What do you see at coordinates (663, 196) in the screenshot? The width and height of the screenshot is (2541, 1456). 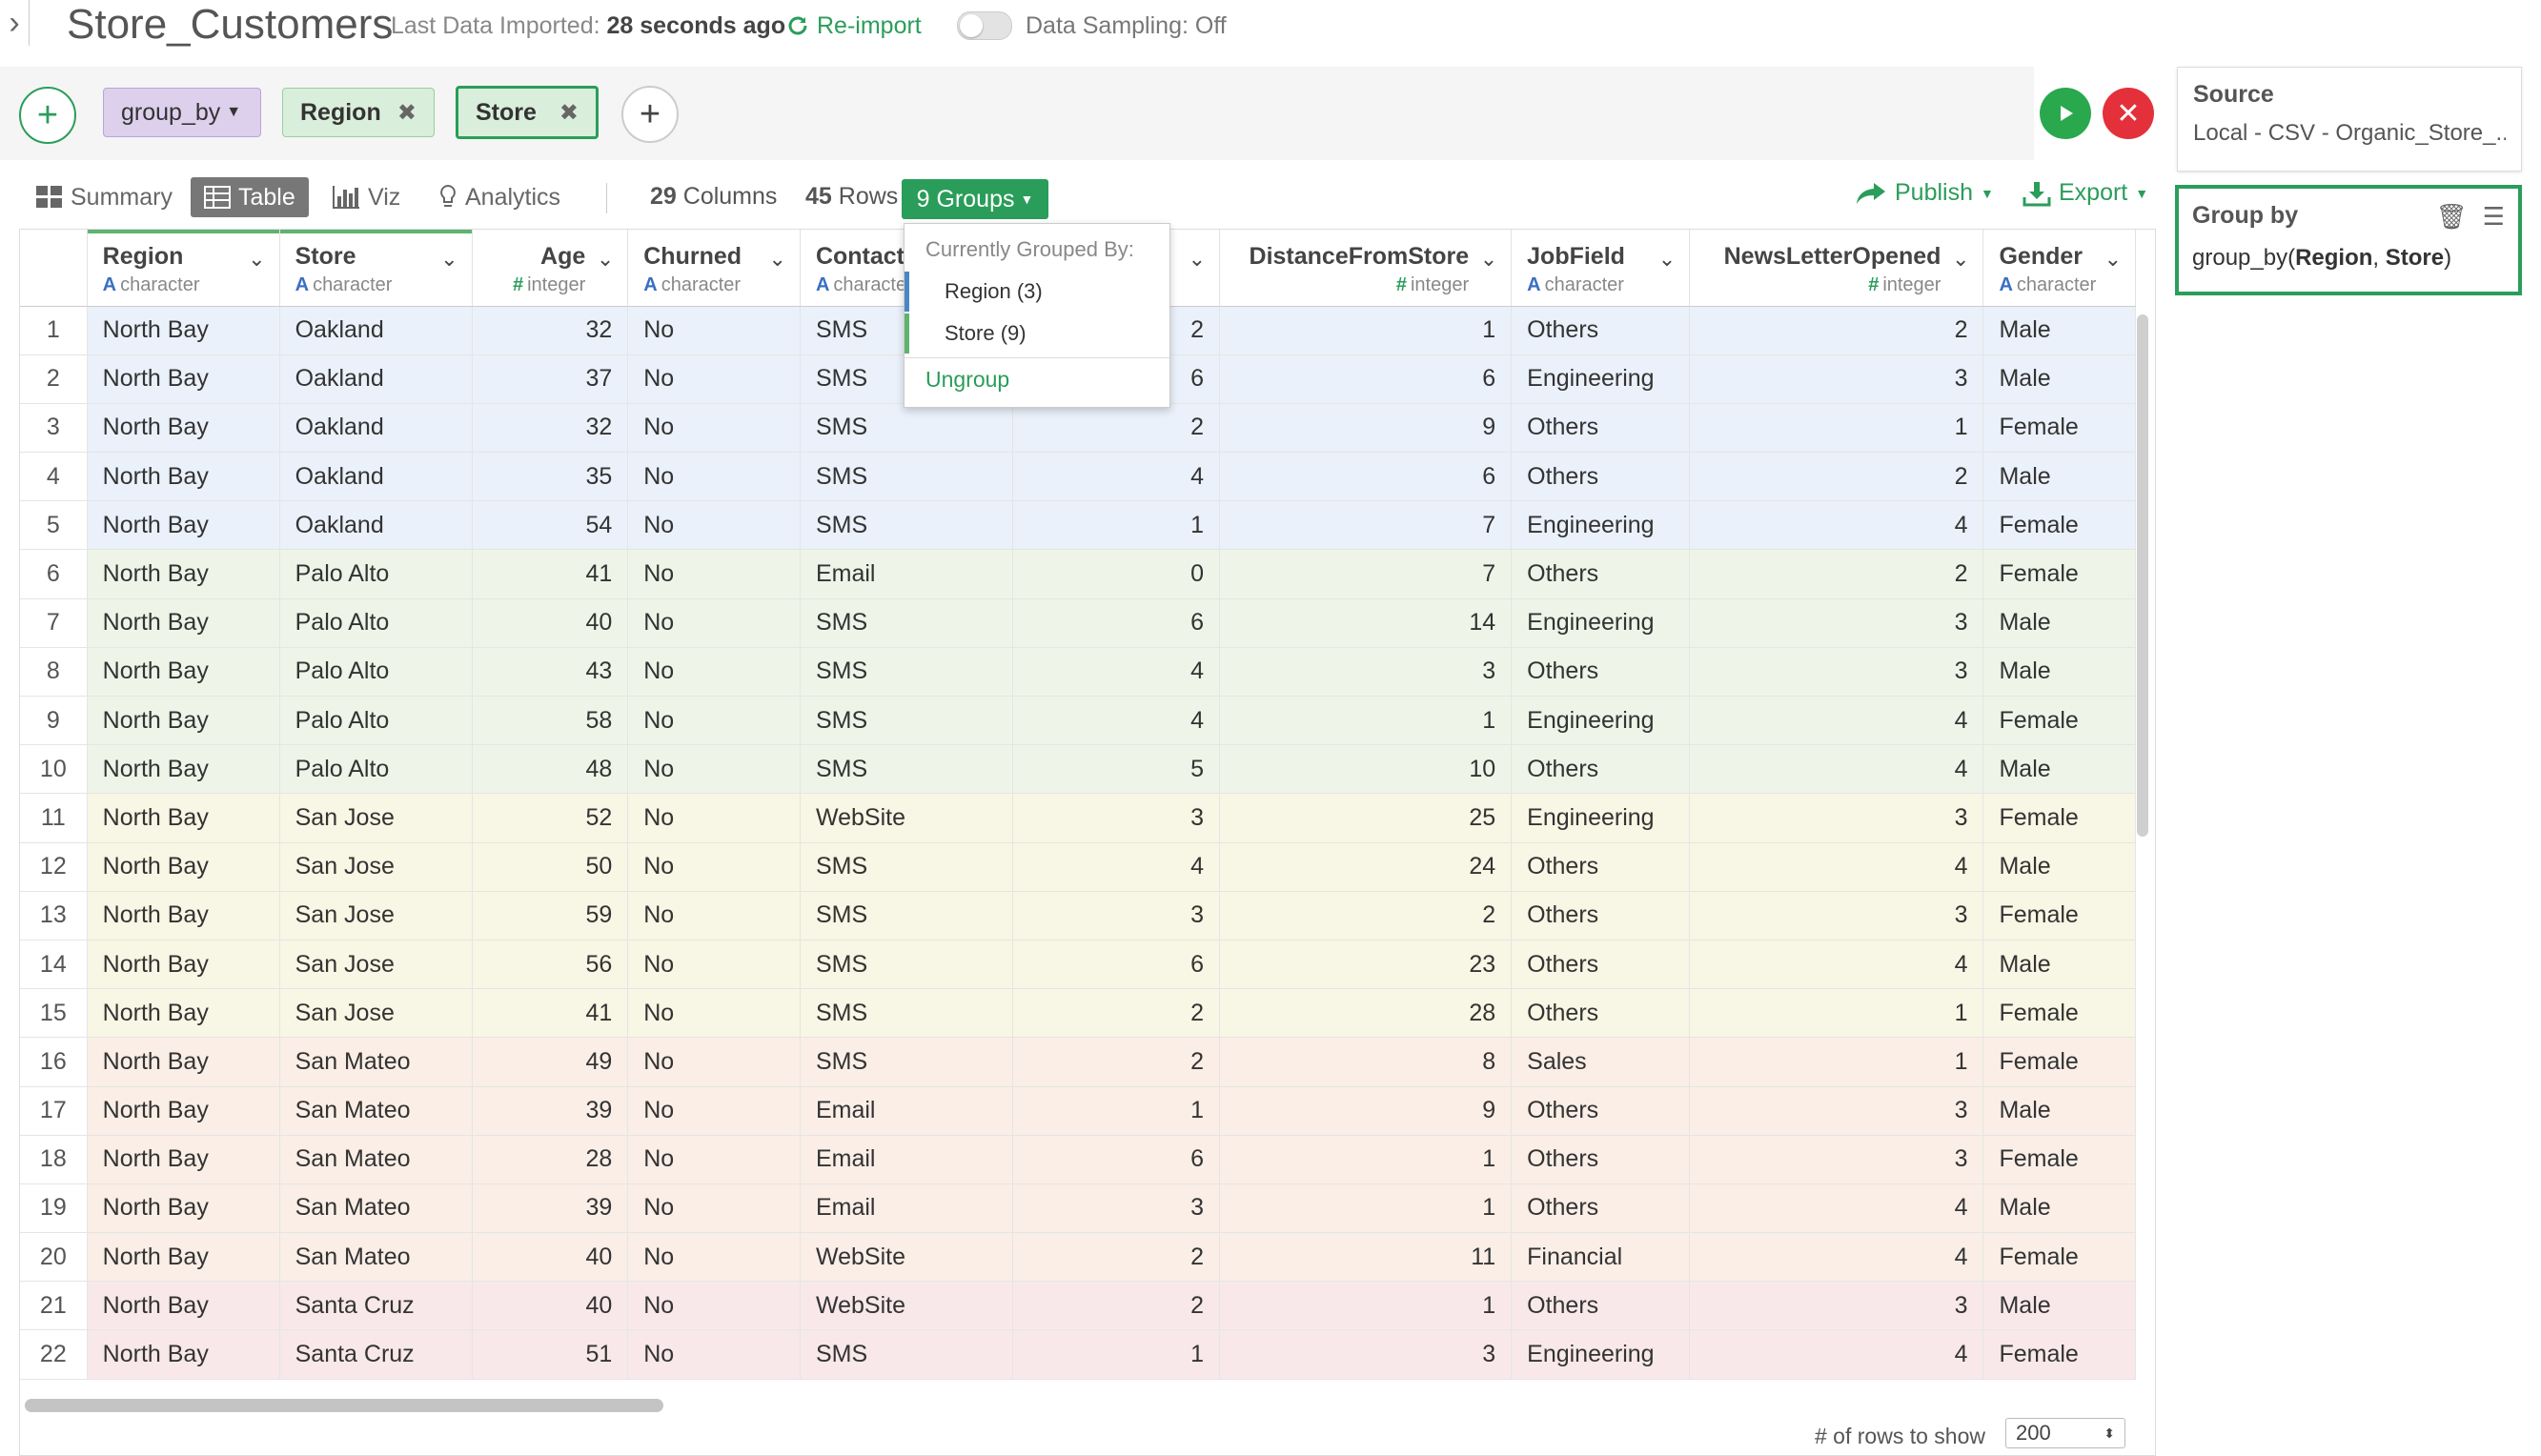 I see `columns-number: 29` at bounding box center [663, 196].